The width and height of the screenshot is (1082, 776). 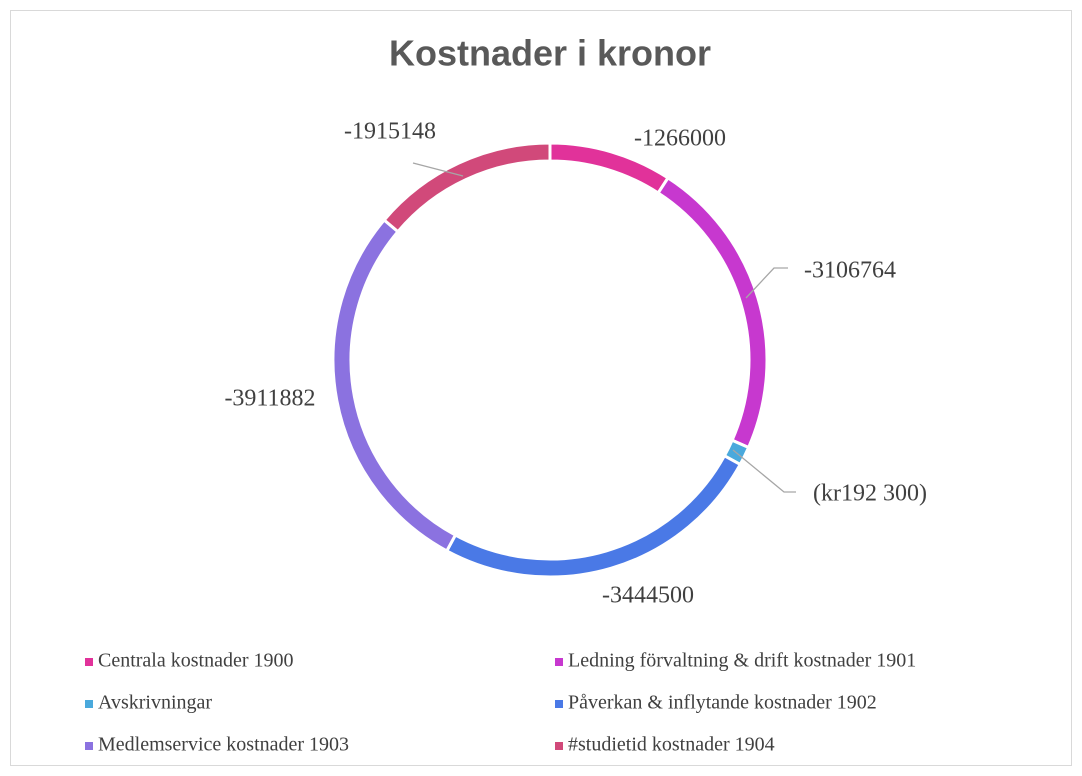 What do you see at coordinates (850, 271) in the screenshot?
I see `data-label: -3106764` at bounding box center [850, 271].